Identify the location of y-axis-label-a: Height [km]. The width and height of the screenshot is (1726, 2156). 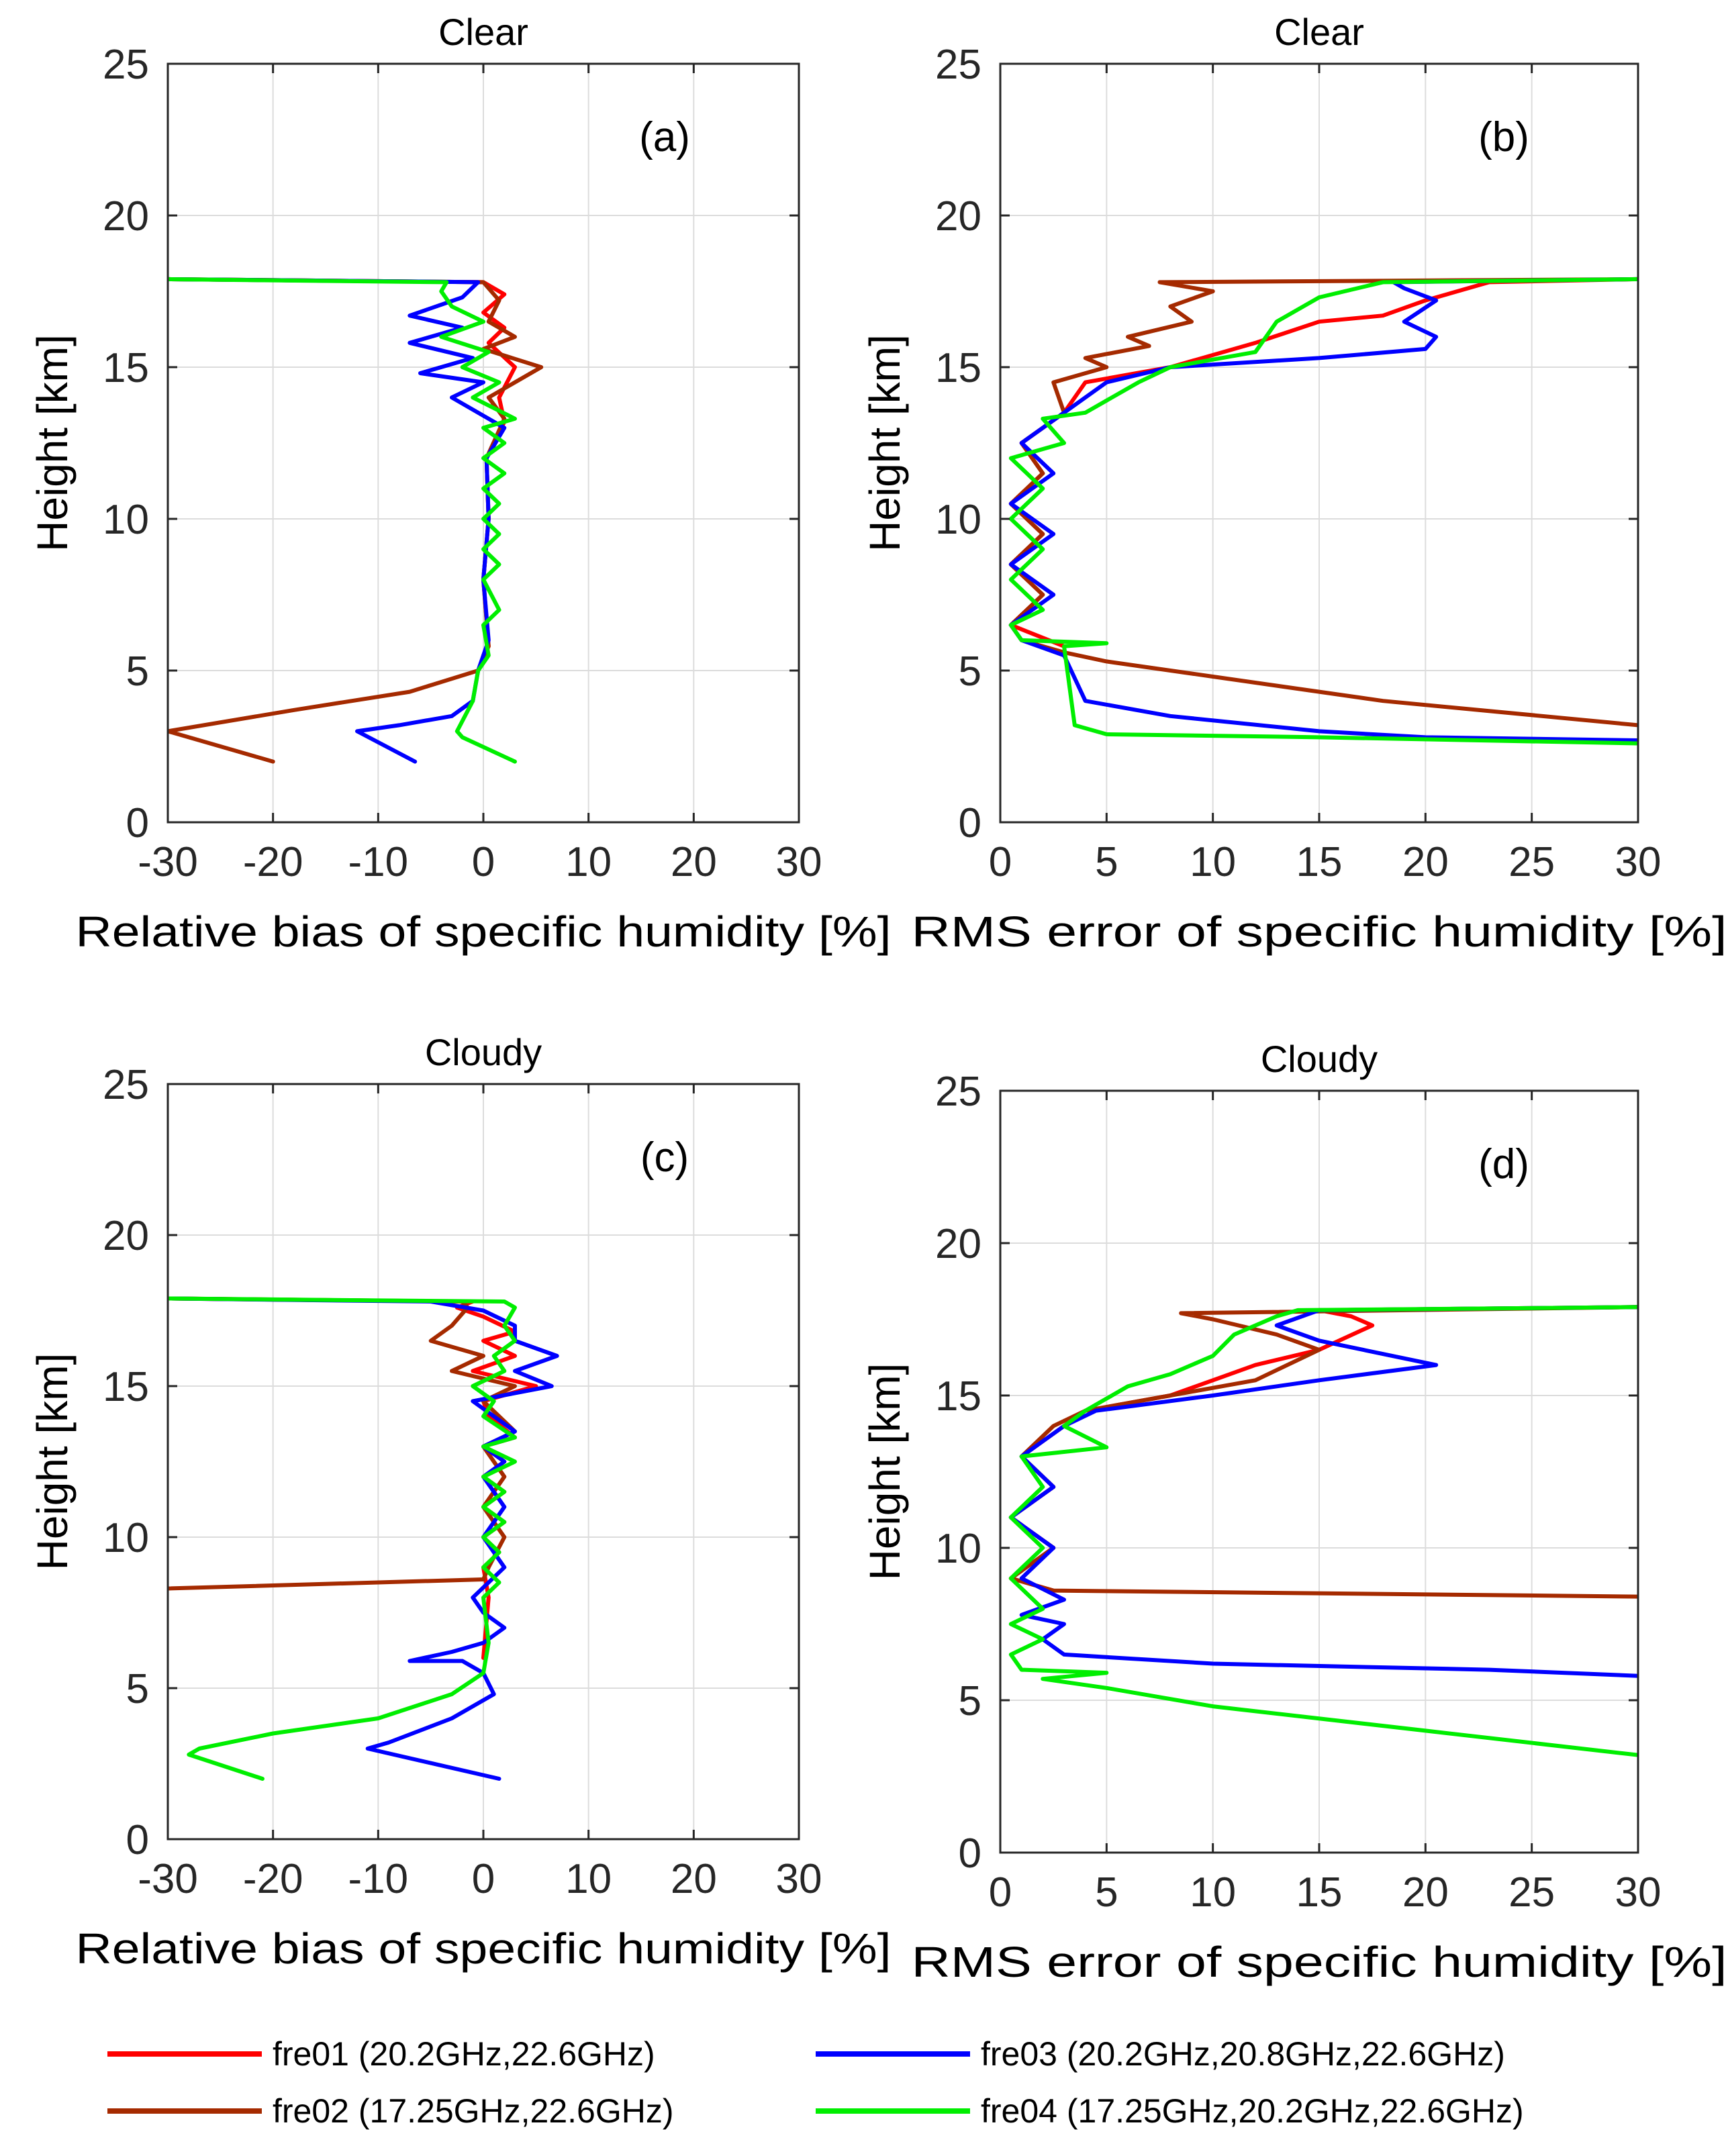
(52, 443).